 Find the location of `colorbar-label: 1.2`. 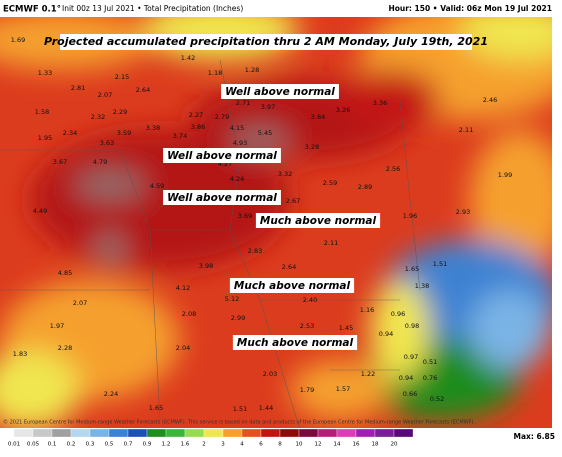

colorbar-label: 1.2 is located at coordinates (166, 445).